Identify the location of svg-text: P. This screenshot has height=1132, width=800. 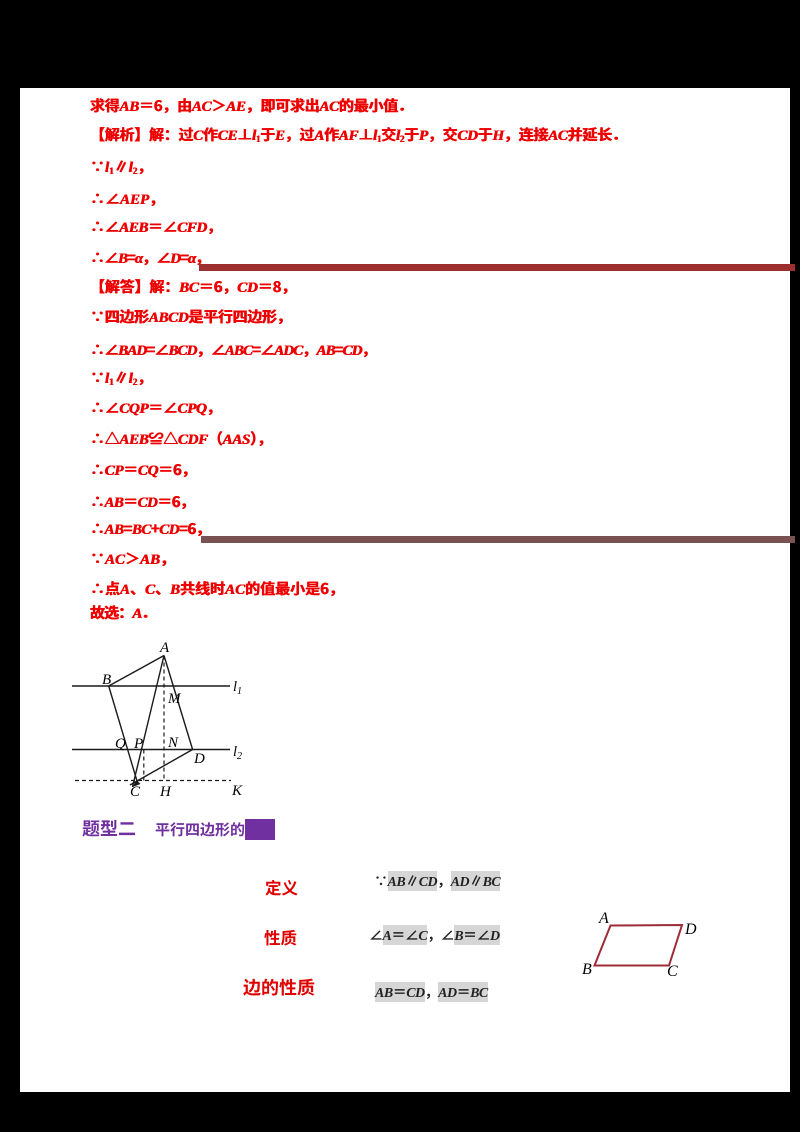
(138, 744).